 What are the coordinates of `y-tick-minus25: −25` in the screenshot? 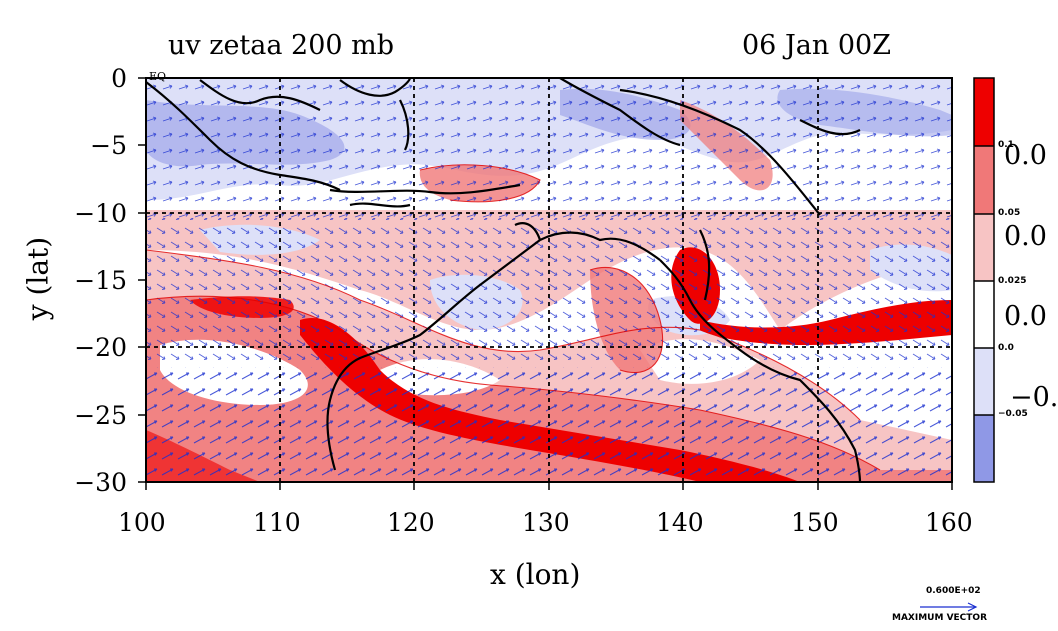 It's located at (100, 415).